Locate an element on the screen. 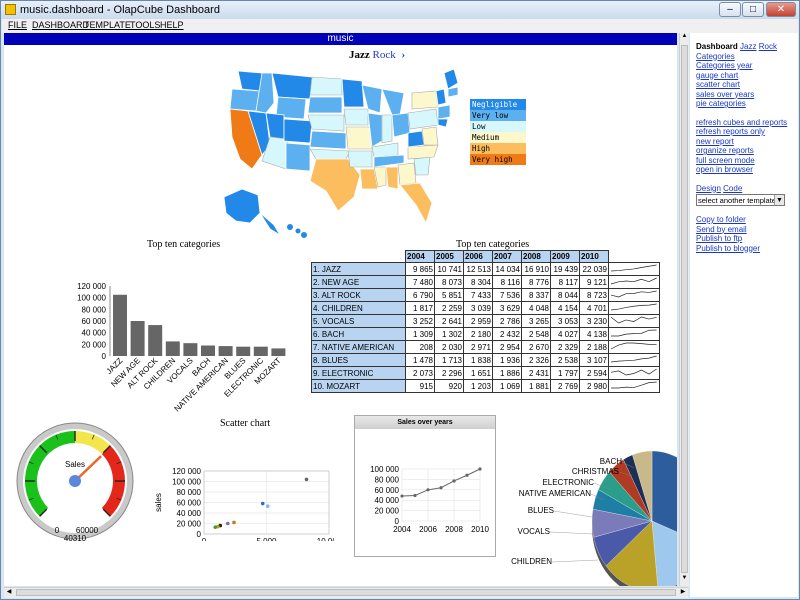 This screenshot has height=600, width=800. row-value: 2 786 is located at coordinates (507, 321).